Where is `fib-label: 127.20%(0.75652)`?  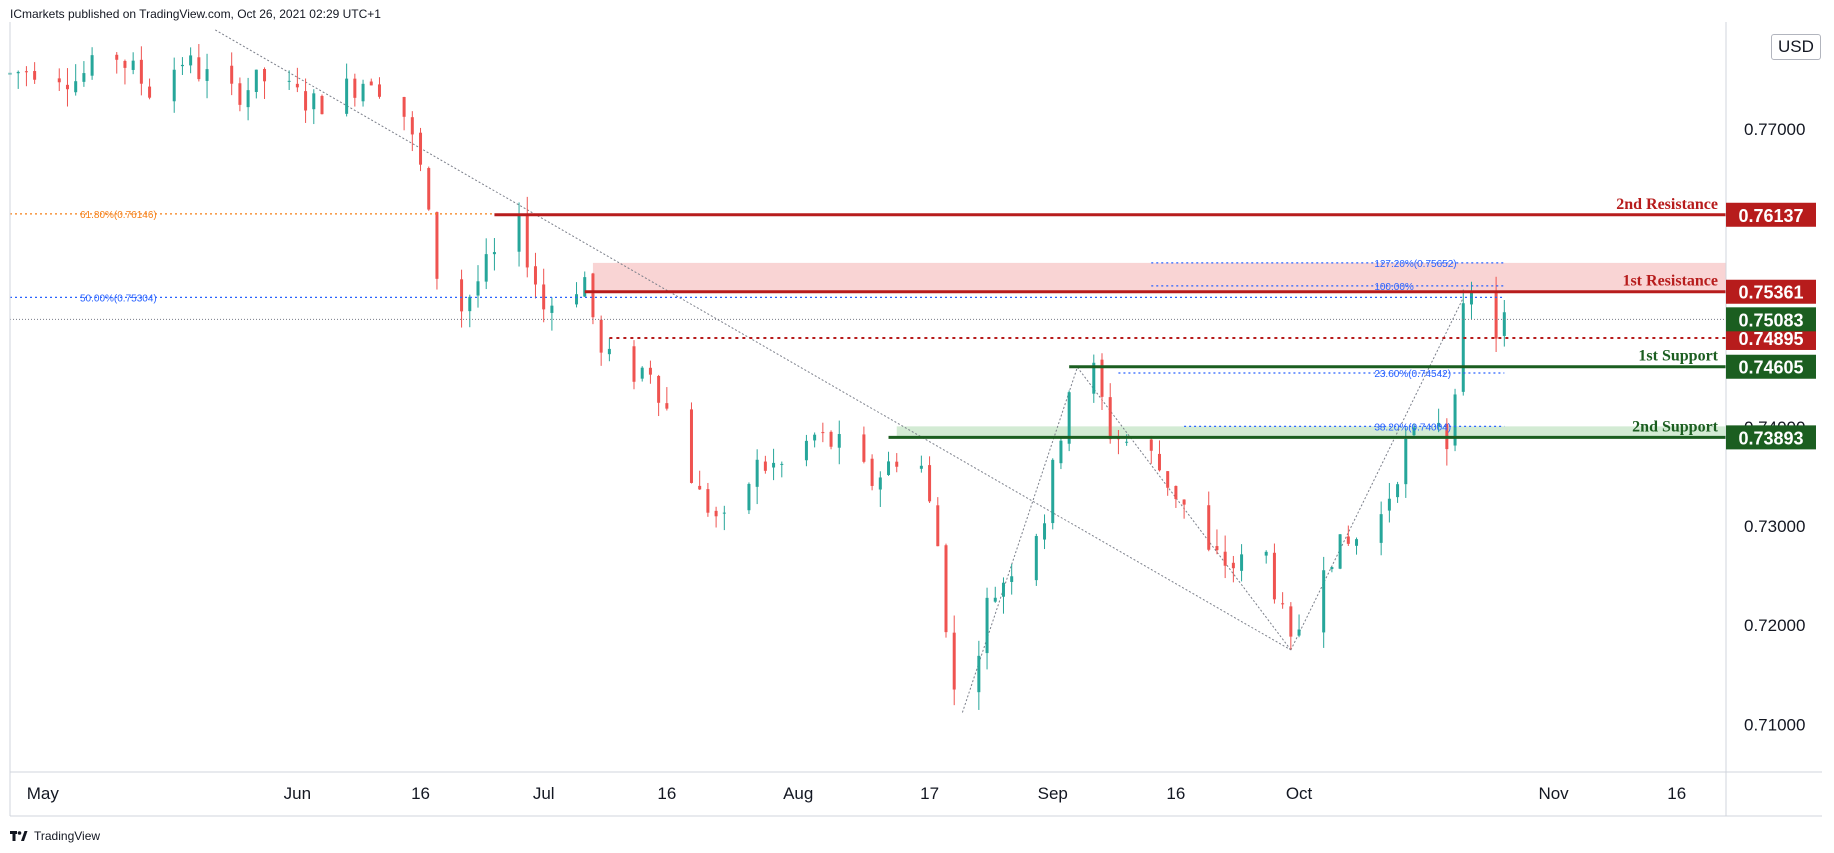
fib-label: 127.20%(0.75652) is located at coordinates (1415, 264).